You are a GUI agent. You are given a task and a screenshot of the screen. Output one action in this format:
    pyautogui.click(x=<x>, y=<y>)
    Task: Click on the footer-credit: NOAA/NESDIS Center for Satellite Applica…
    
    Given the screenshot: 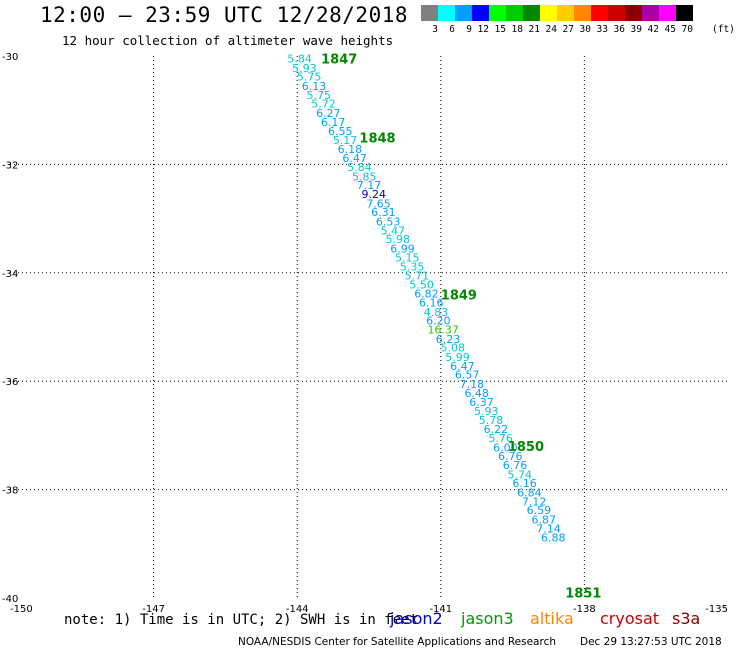 What is the action you would take?
    pyautogui.click(x=397, y=642)
    